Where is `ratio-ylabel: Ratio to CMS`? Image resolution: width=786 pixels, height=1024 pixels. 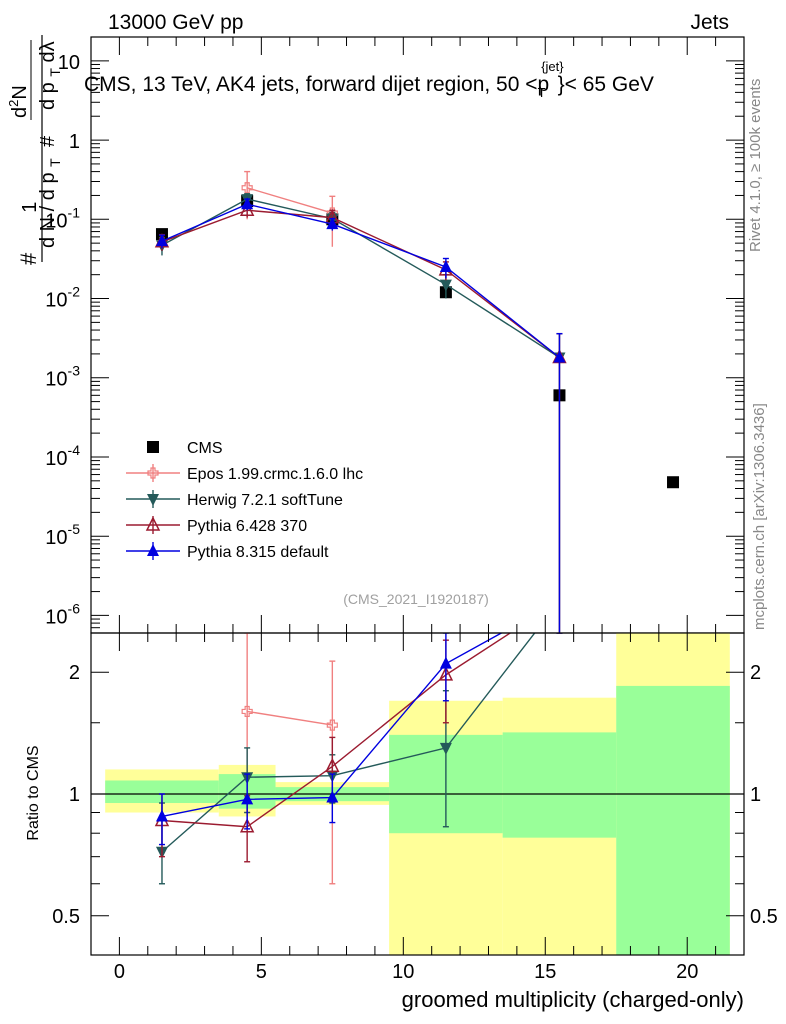
ratio-ylabel: Ratio to CMS is located at coordinates (33, 792).